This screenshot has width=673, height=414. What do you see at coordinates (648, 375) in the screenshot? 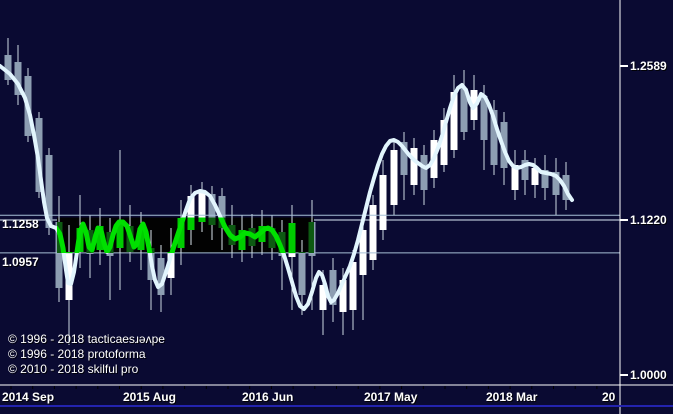
I see `right-axis-label: 1.0000` at bounding box center [648, 375].